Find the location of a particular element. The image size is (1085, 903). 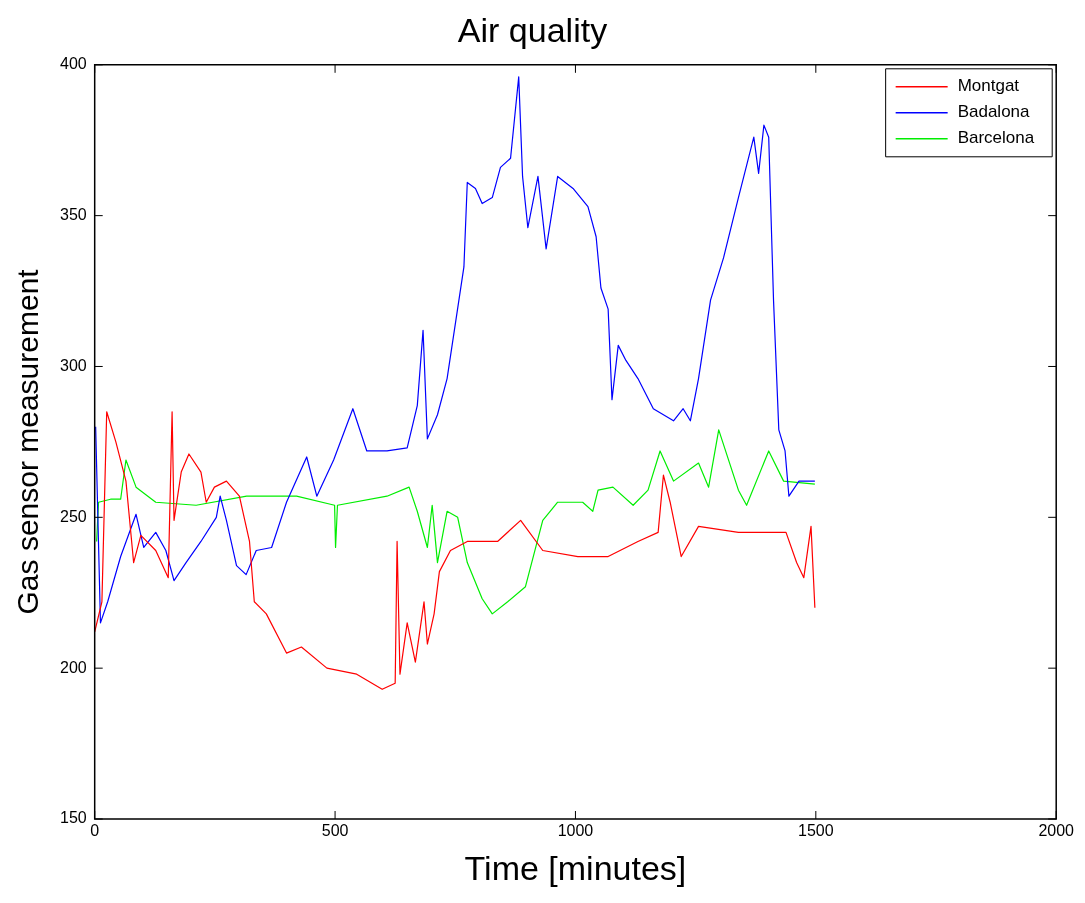

y-tick-label: 150 is located at coordinates (73, 818).